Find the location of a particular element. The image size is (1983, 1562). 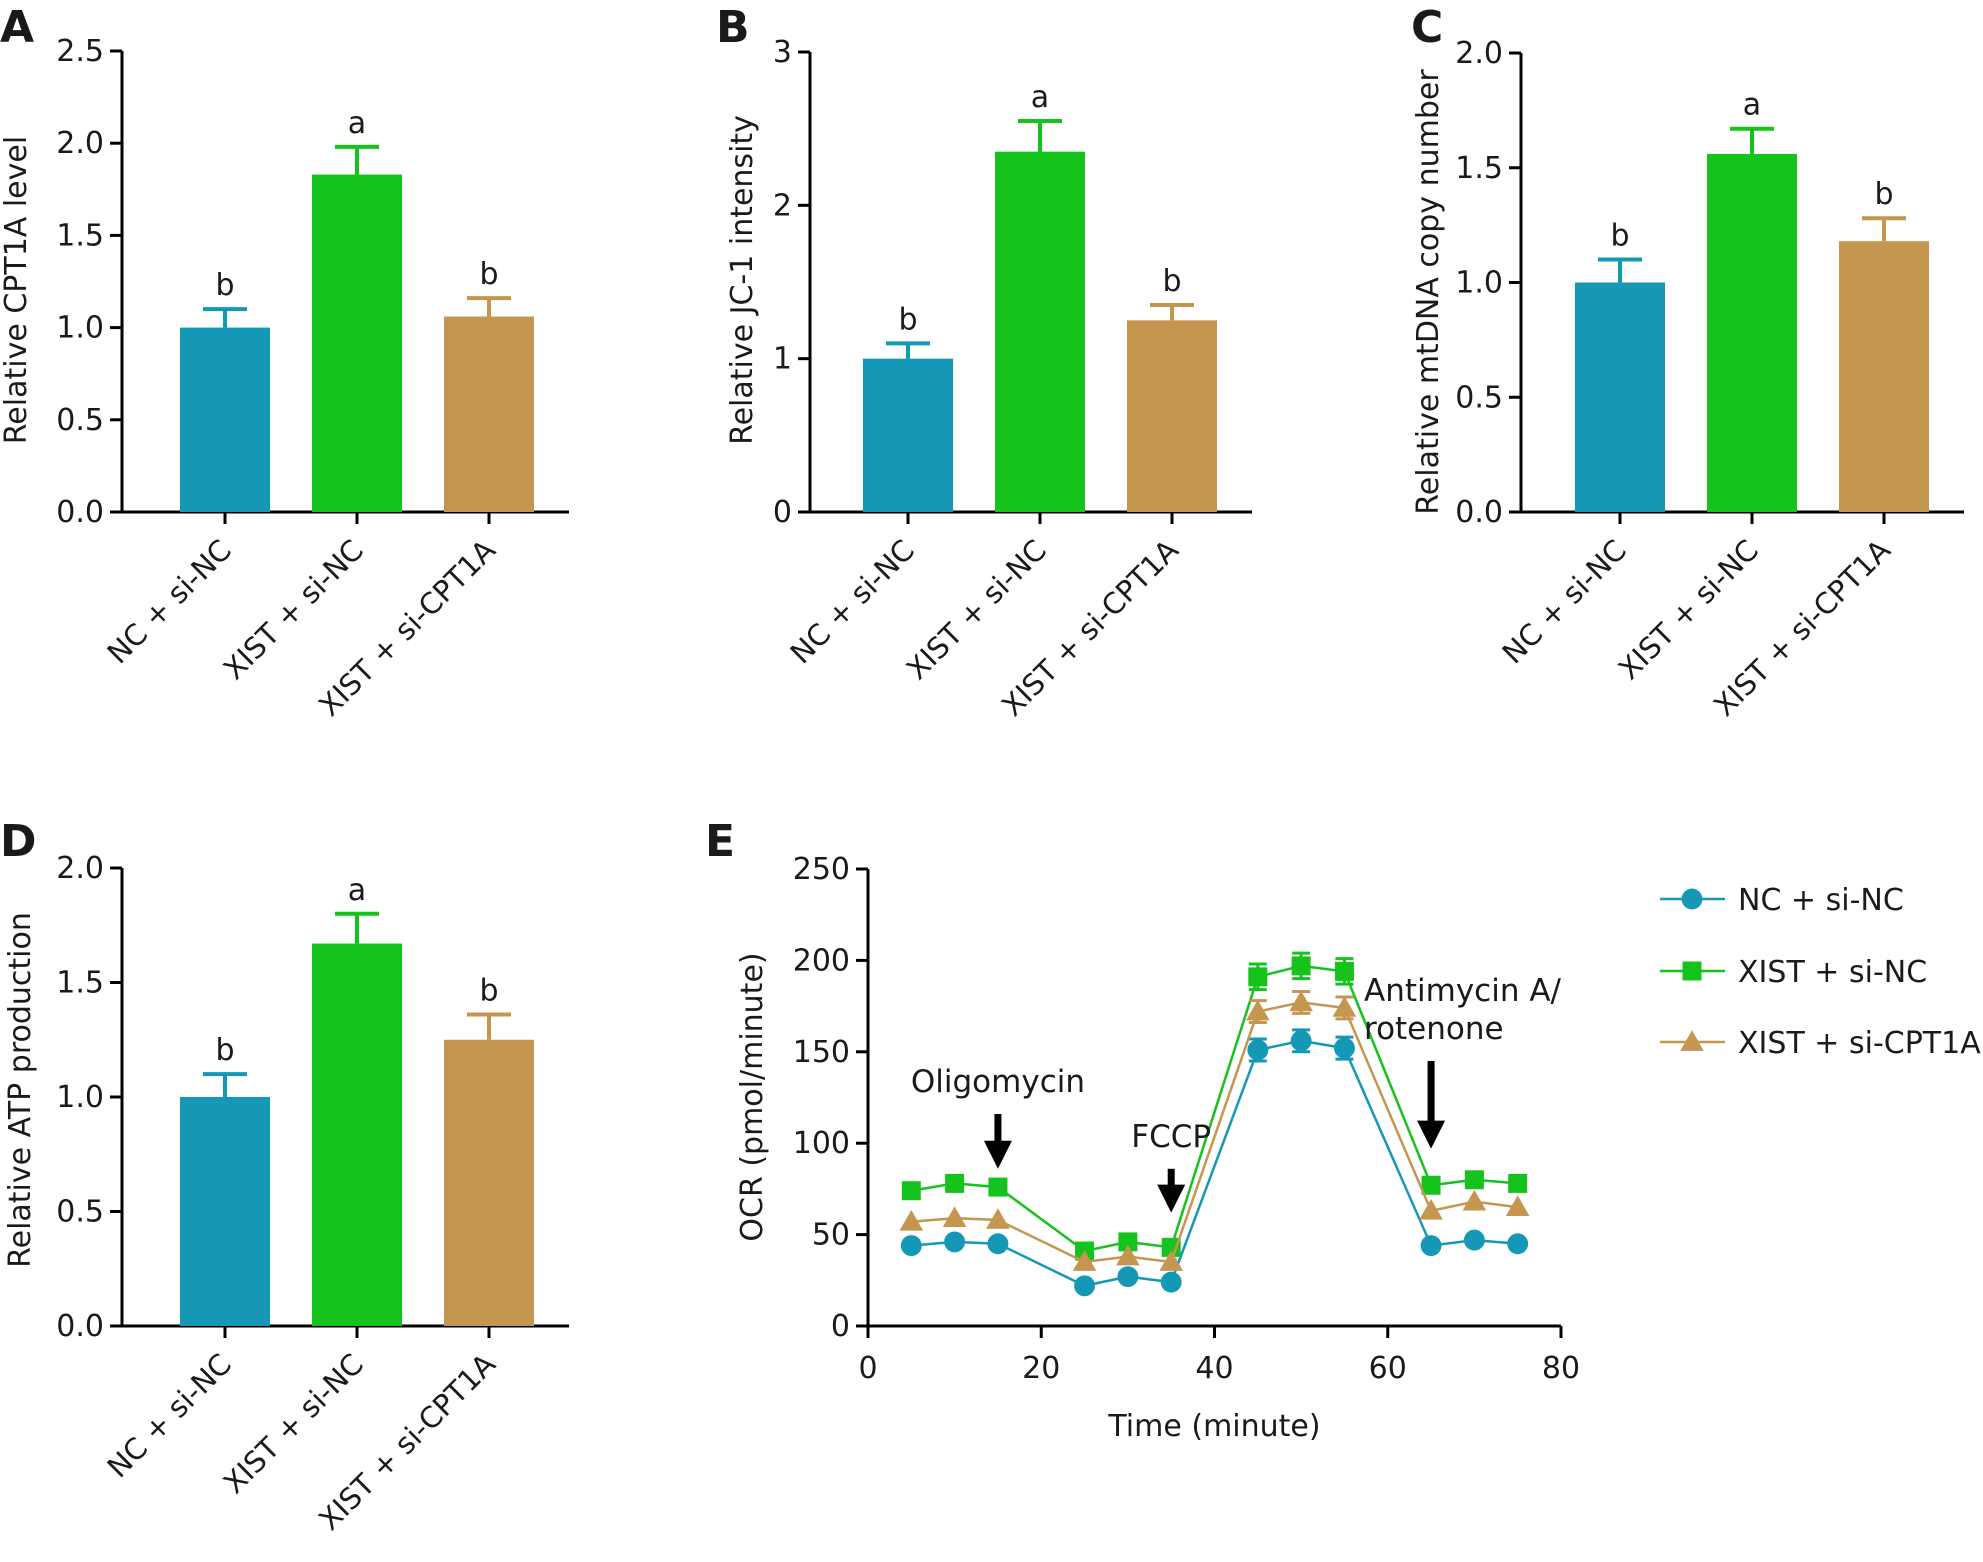

x-tick-label: 40 is located at coordinates (1214, 1368).